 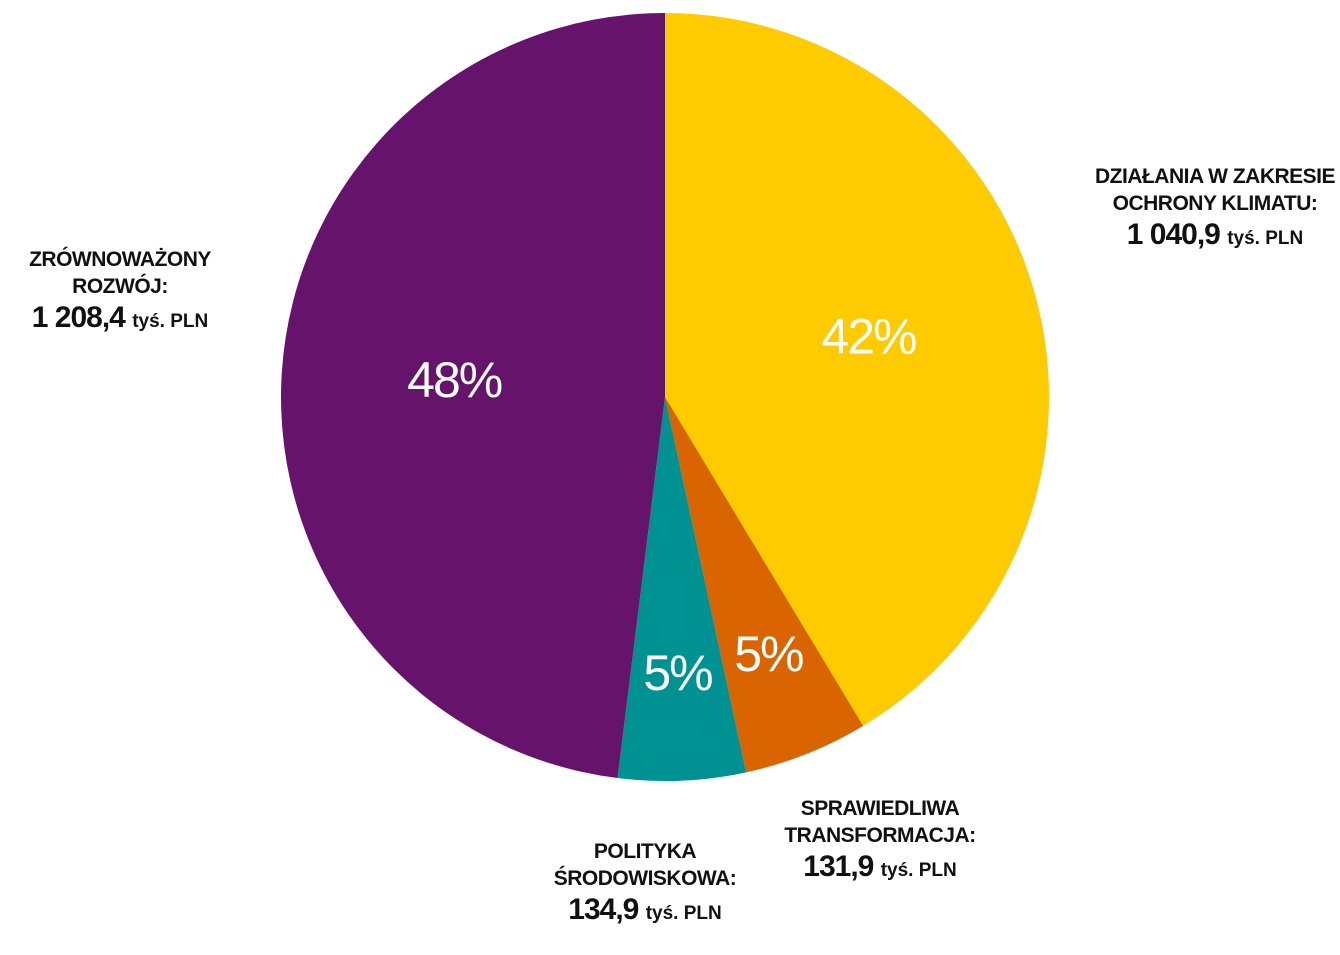 I want to click on percent-label: 42%, so click(x=868, y=337).